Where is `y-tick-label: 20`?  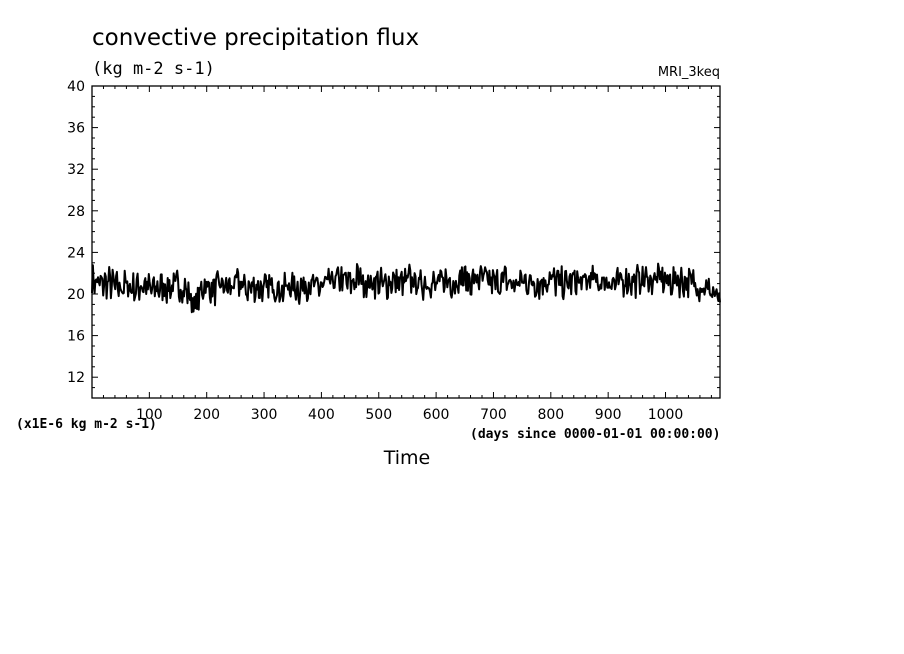
y-tick-label: 20 is located at coordinates (76, 295).